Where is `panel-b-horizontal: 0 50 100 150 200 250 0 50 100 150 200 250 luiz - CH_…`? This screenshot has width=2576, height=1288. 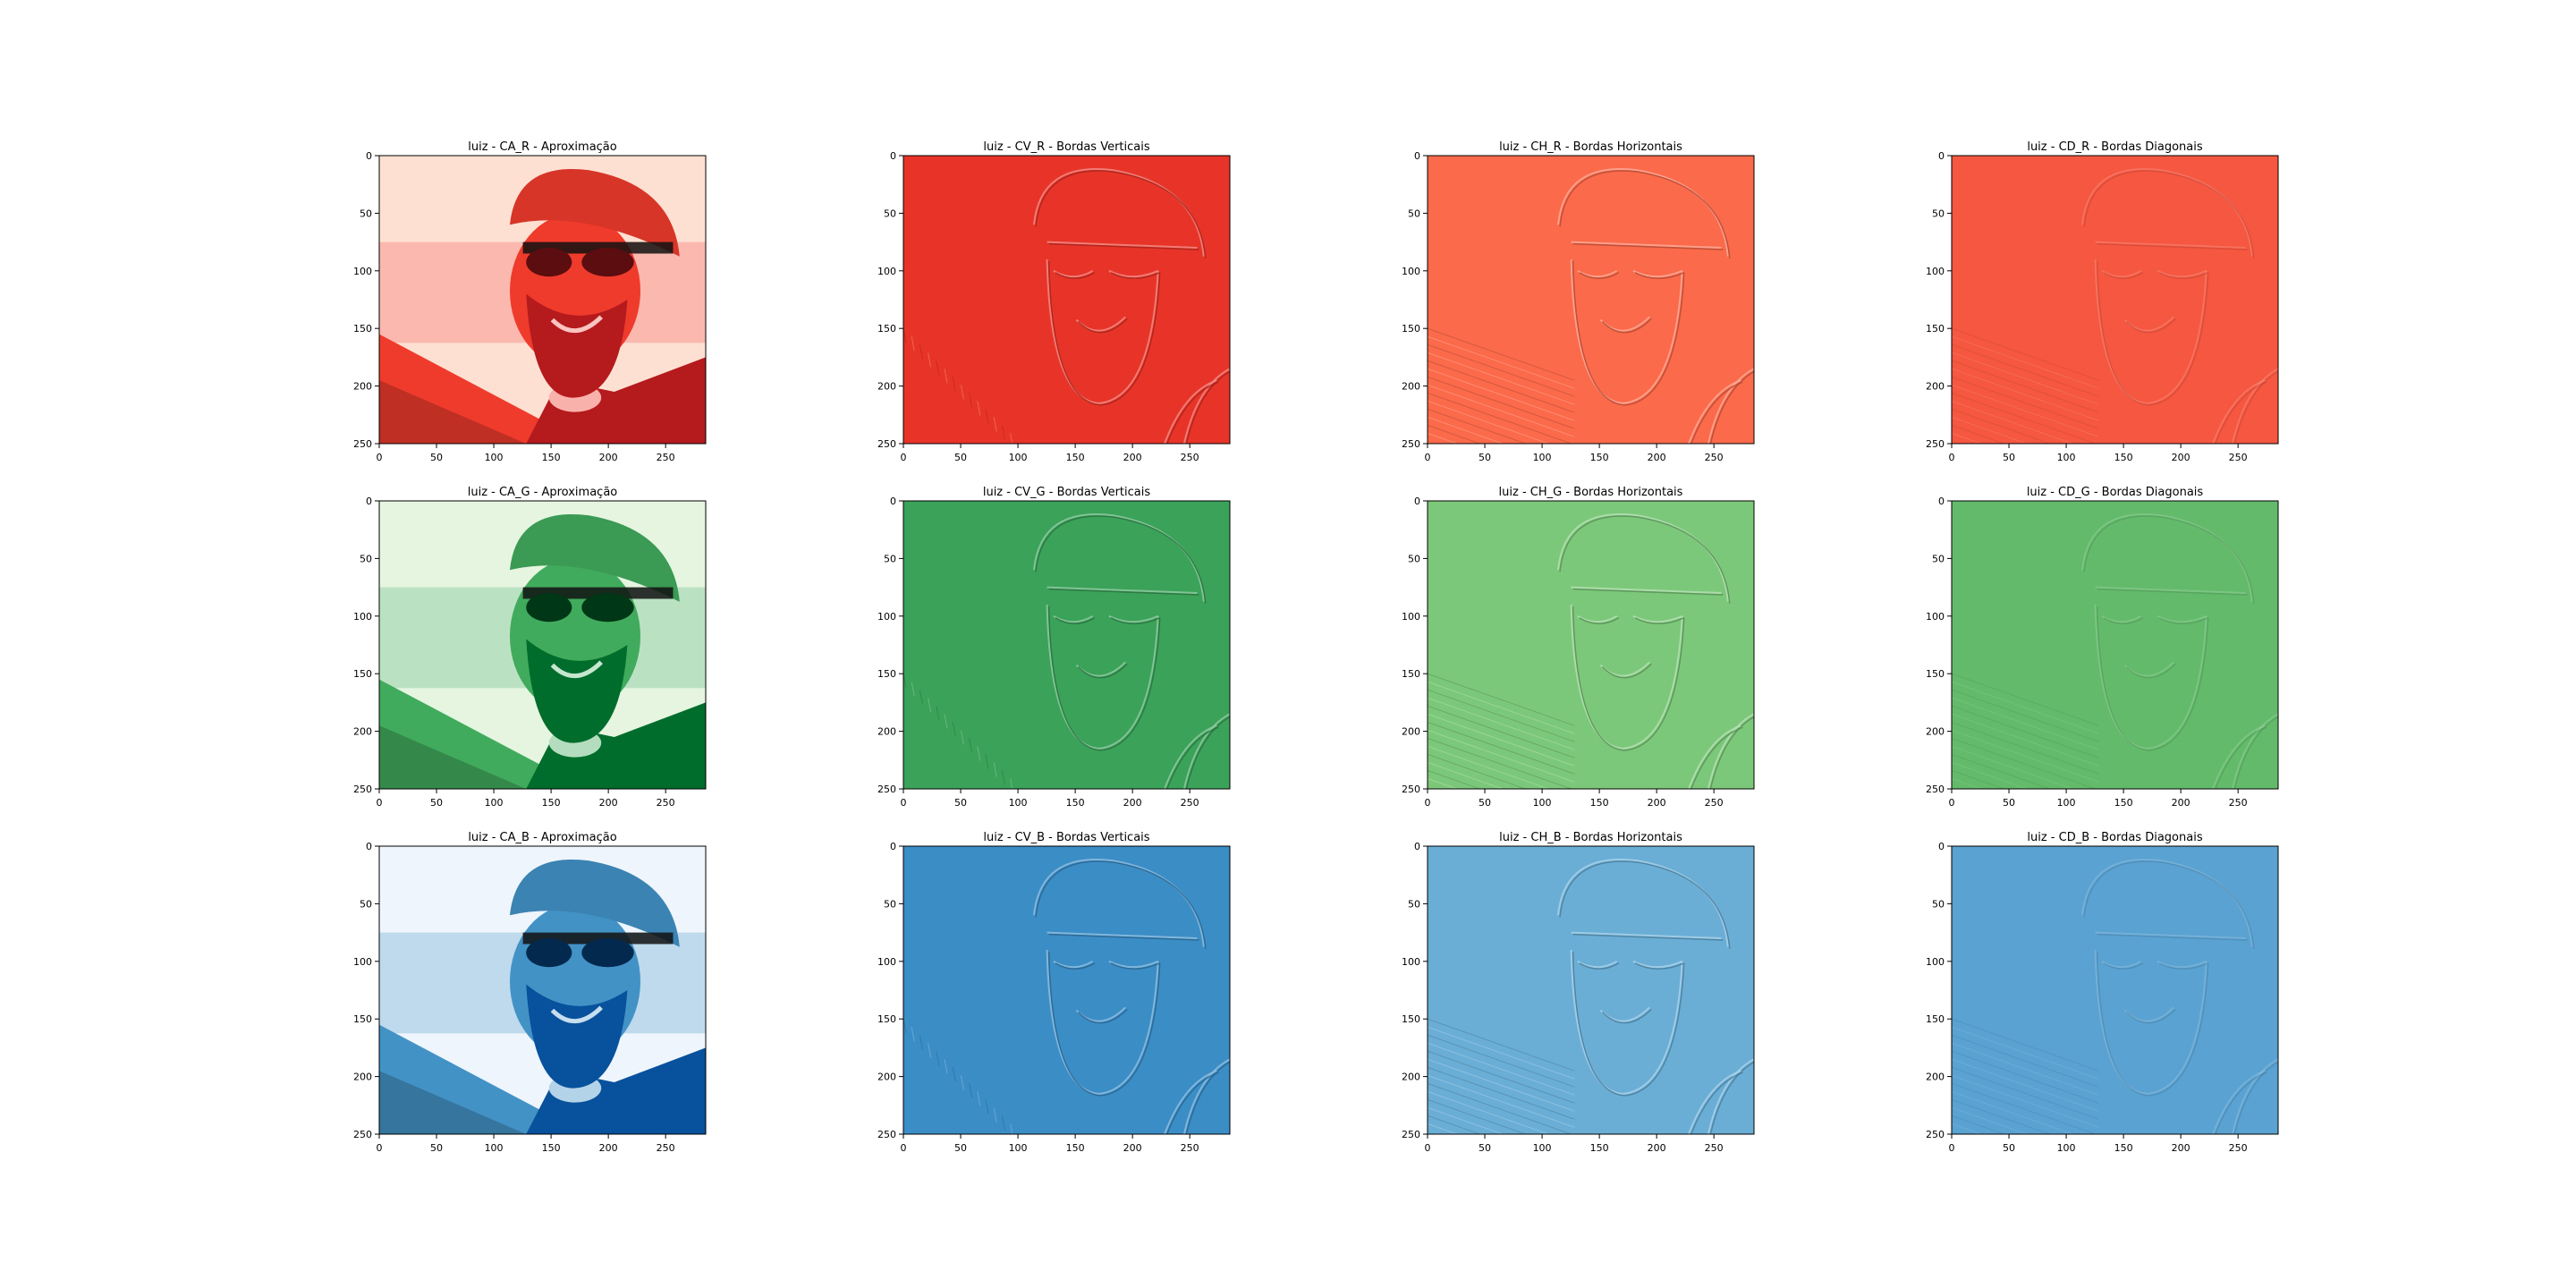 panel-b-horizontal: 0 50 100 150 200 250 0 50 100 150 200 250 luiz - CH_… is located at coordinates (1578, 992).